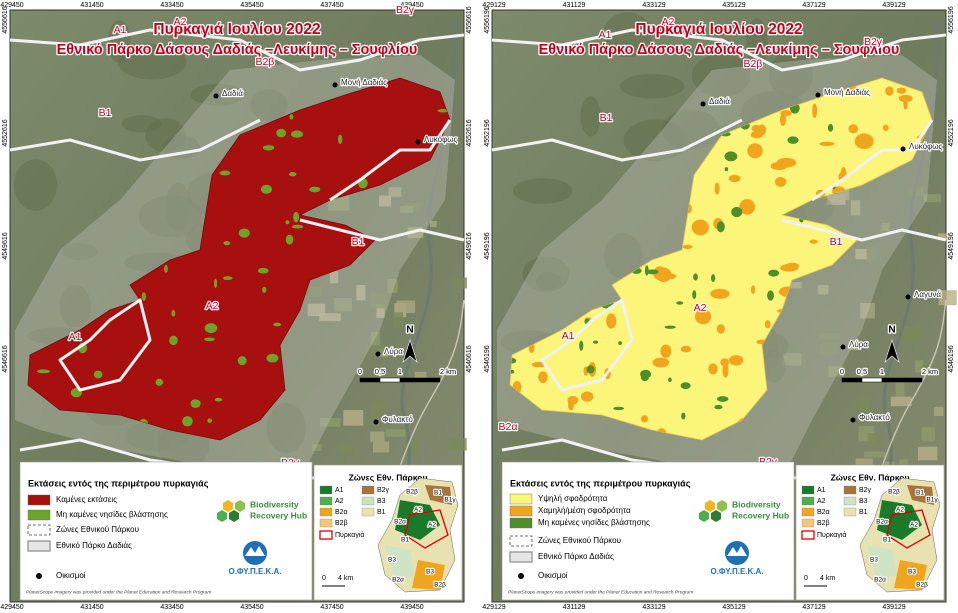 This screenshot has height=613, width=958. Describe the element at coordinates (341, 523) in the screenshot. I see `inset-key: B2β` at that location.